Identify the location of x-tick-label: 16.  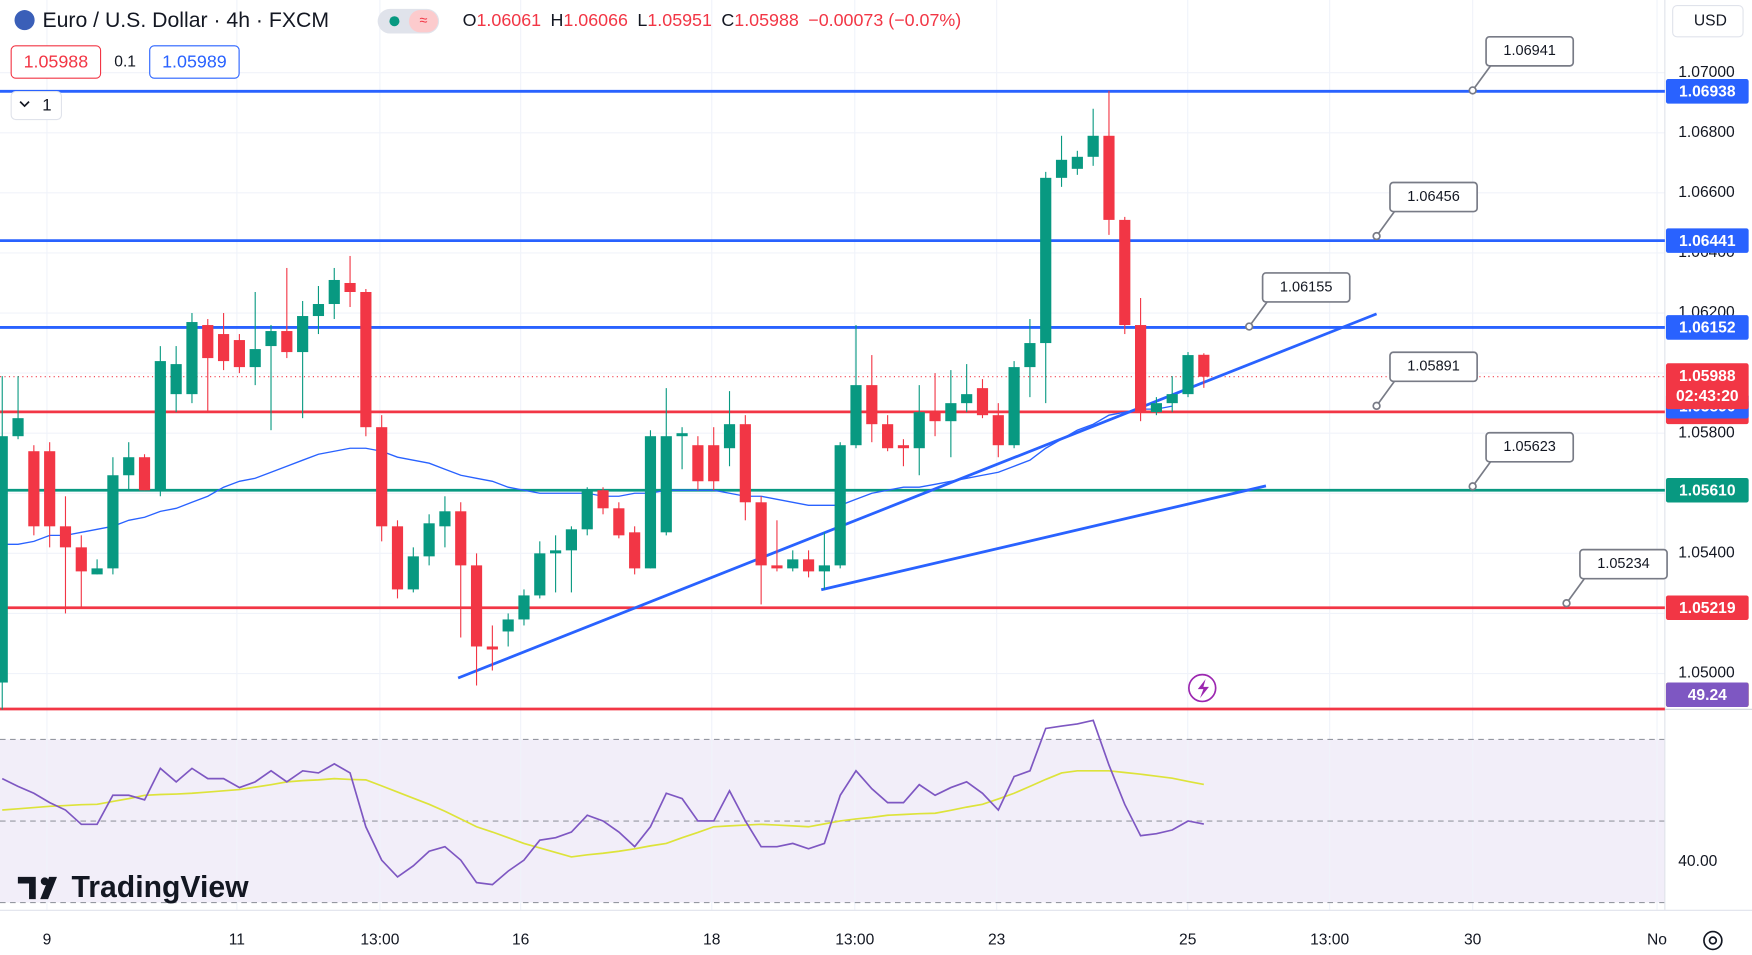
(520, 940).